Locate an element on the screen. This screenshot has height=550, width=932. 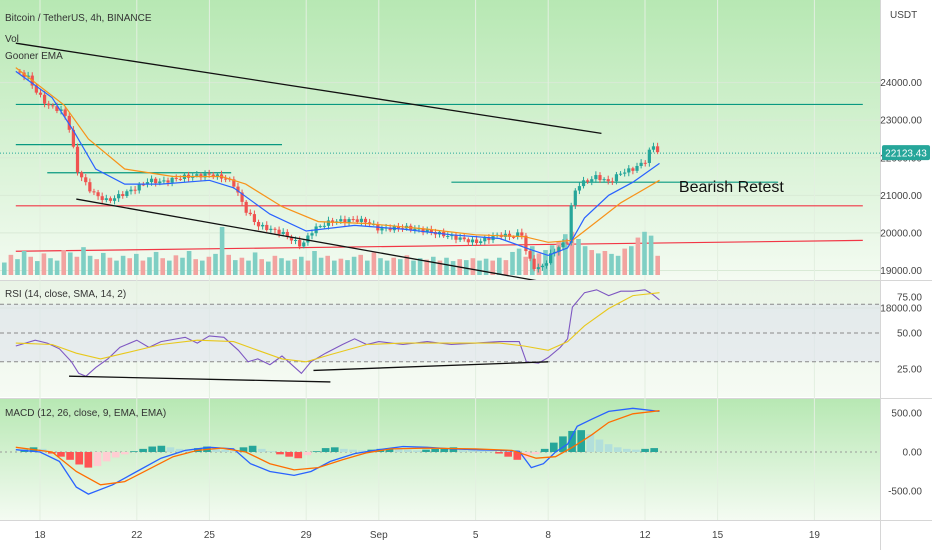
price-scale is located at coordinates (906, 275).